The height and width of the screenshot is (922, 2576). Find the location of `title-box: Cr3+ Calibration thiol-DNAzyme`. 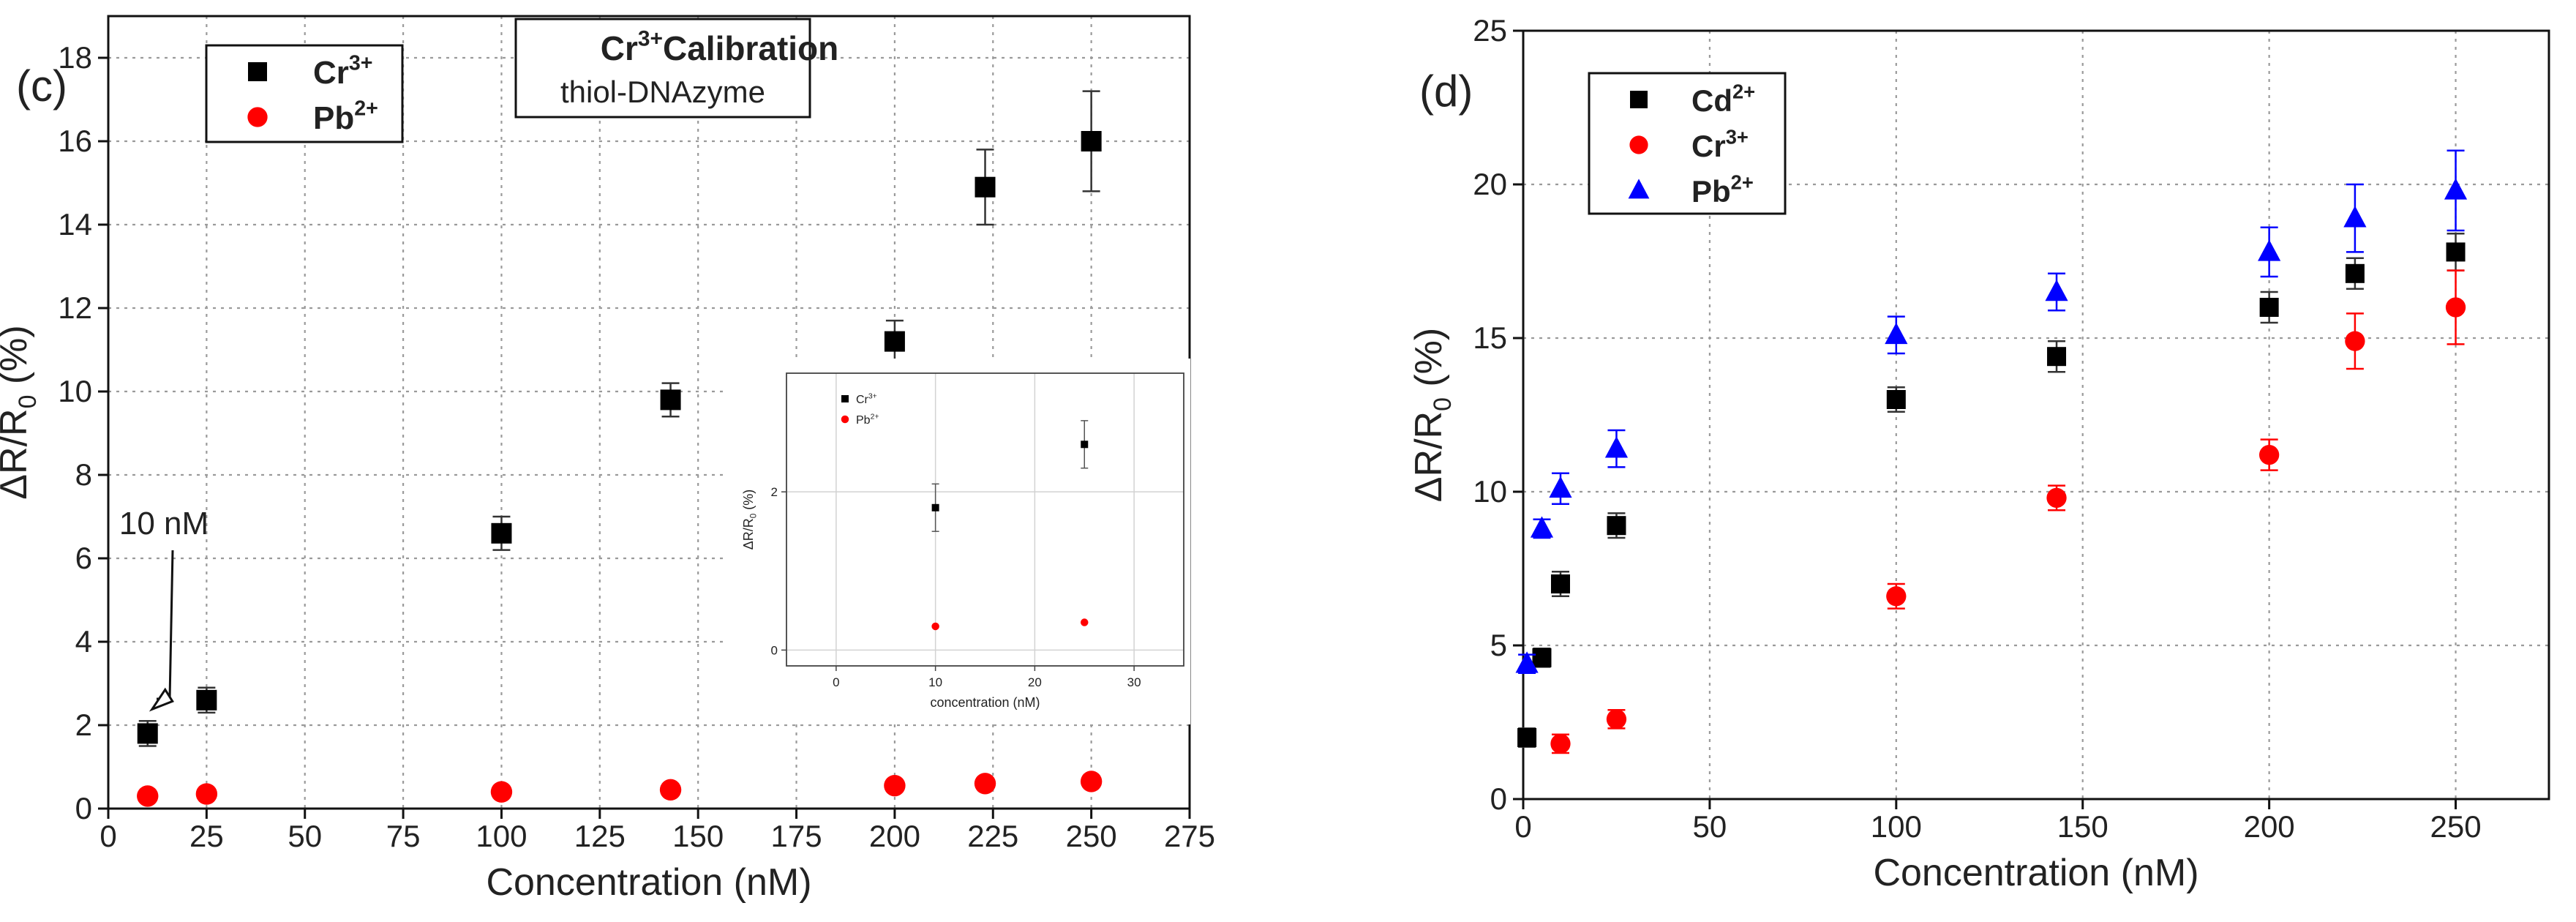

title-box: Cr3+ Calibration thiol-DNAzyme is located at coordinates (676, 68).